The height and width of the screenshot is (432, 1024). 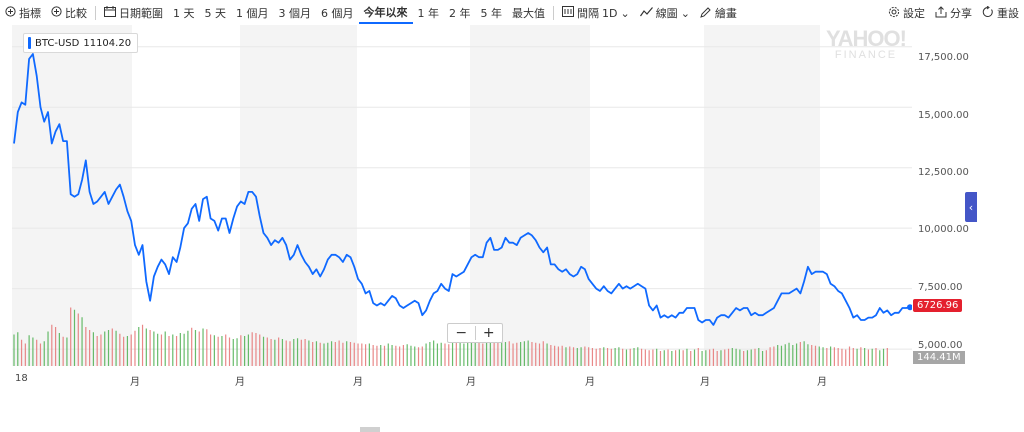 What do you see at coordinates (725, 13) in the screenshot?
I see `draw-label: 繪畫` at bounding box center [725, 13].